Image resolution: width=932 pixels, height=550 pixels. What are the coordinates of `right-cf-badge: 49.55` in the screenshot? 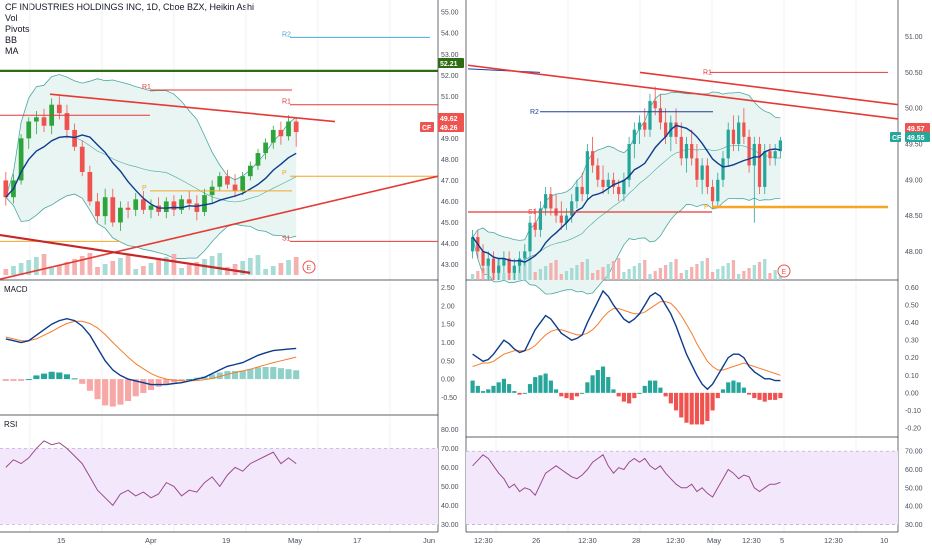 It's located at (916, 138).